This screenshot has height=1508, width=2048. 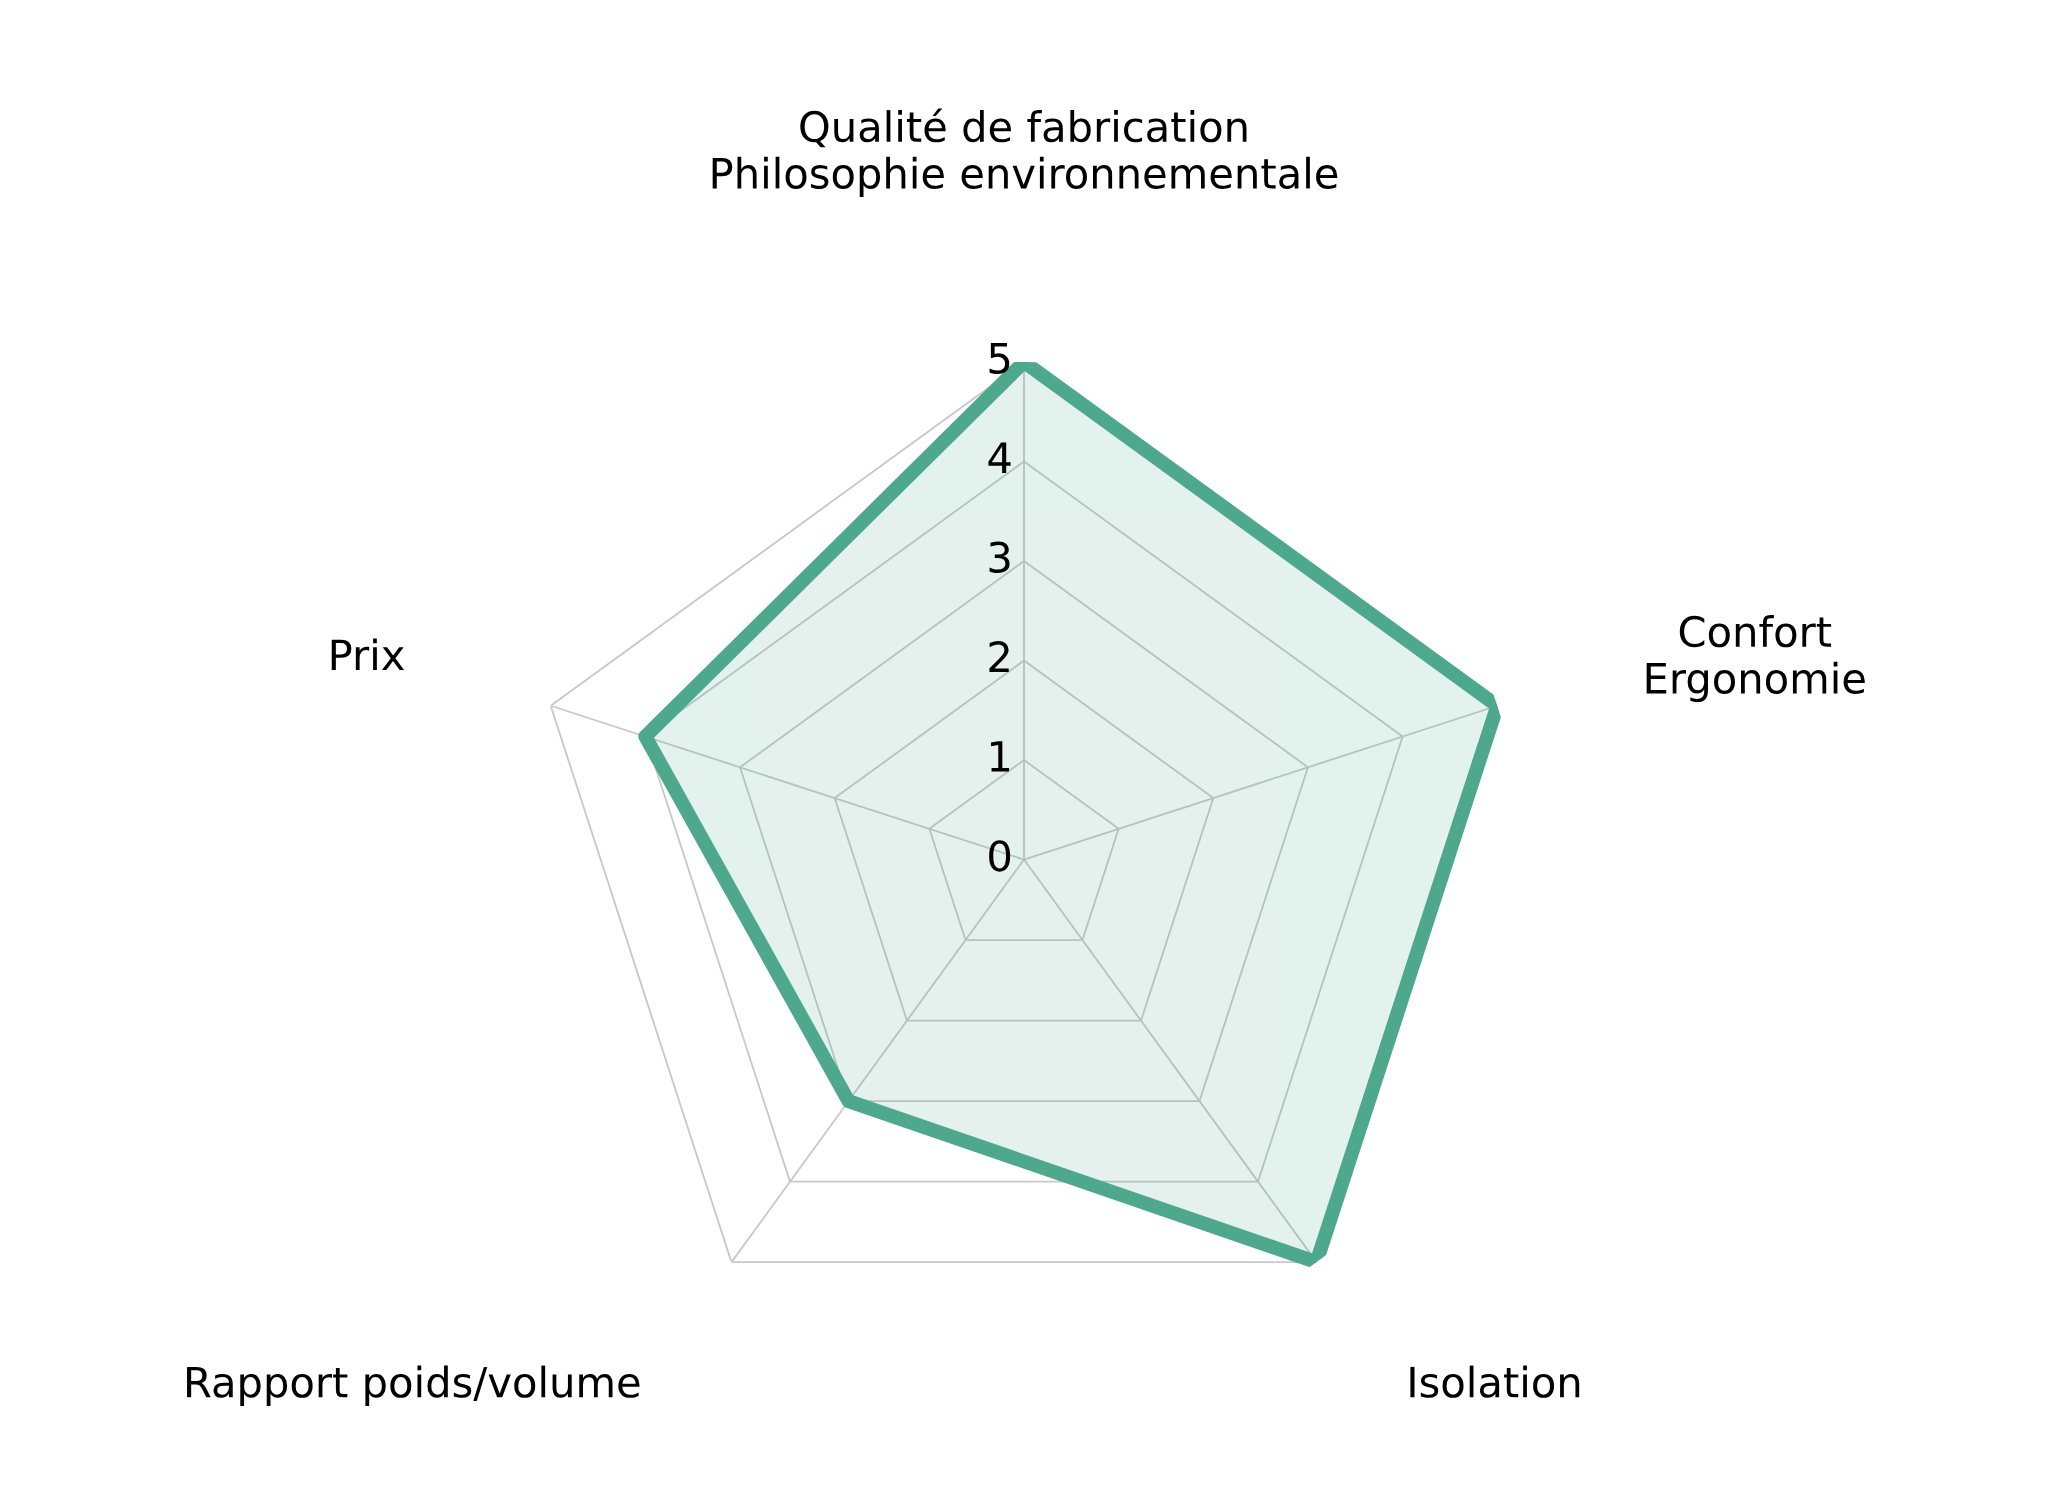 I want to click on y-tick-label: 3, so click(x=999, y=557).